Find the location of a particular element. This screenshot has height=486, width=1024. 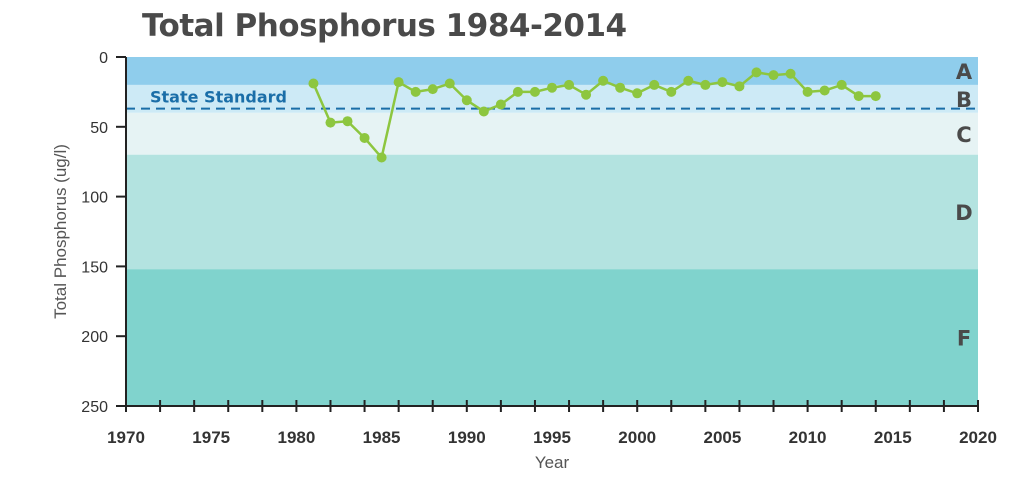

band-c is located at coordinates (552, 133).